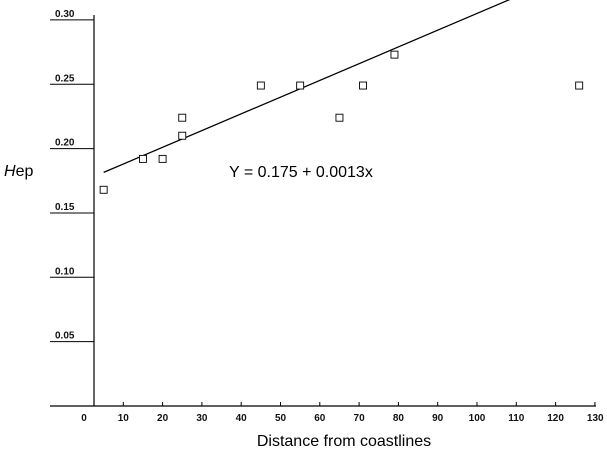 The image size is (607, 453). Describe the element at coordinates (163, 418) in the screenshot. I see `x-tick-label: 20` at that location.